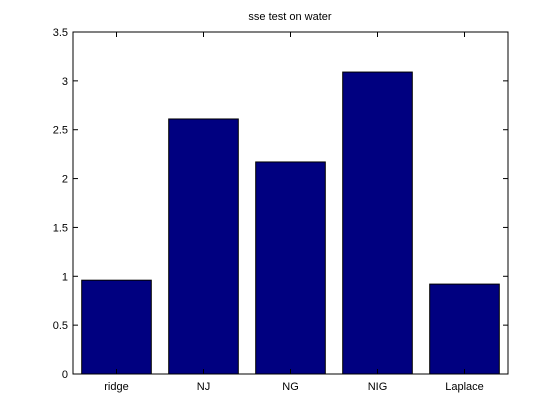  I want to click on bar-laplace, so click(464, 329).